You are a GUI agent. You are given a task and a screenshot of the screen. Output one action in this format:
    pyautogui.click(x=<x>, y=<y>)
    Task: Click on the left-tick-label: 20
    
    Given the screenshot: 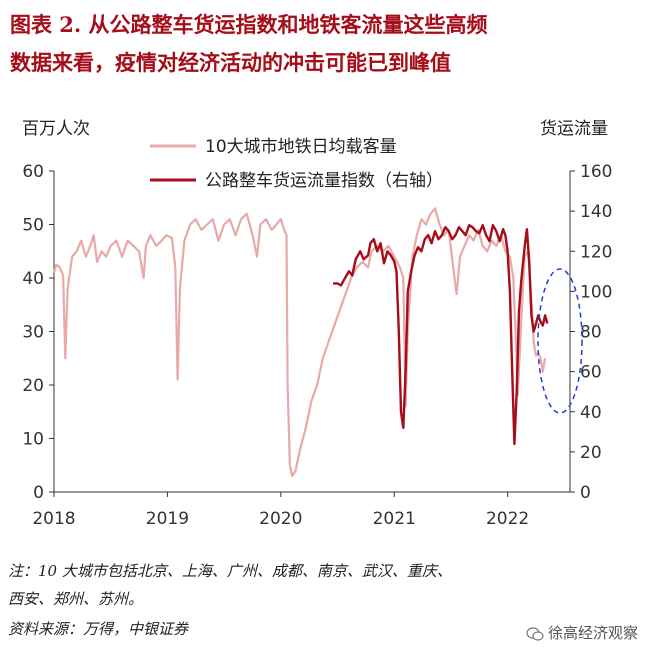 What is the action you would take?
    pyautogui.click(x=33, y=386)
    